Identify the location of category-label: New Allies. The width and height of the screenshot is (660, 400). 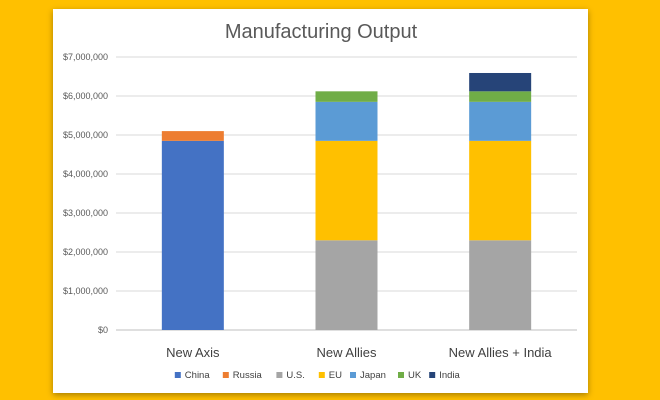
(347, 352).